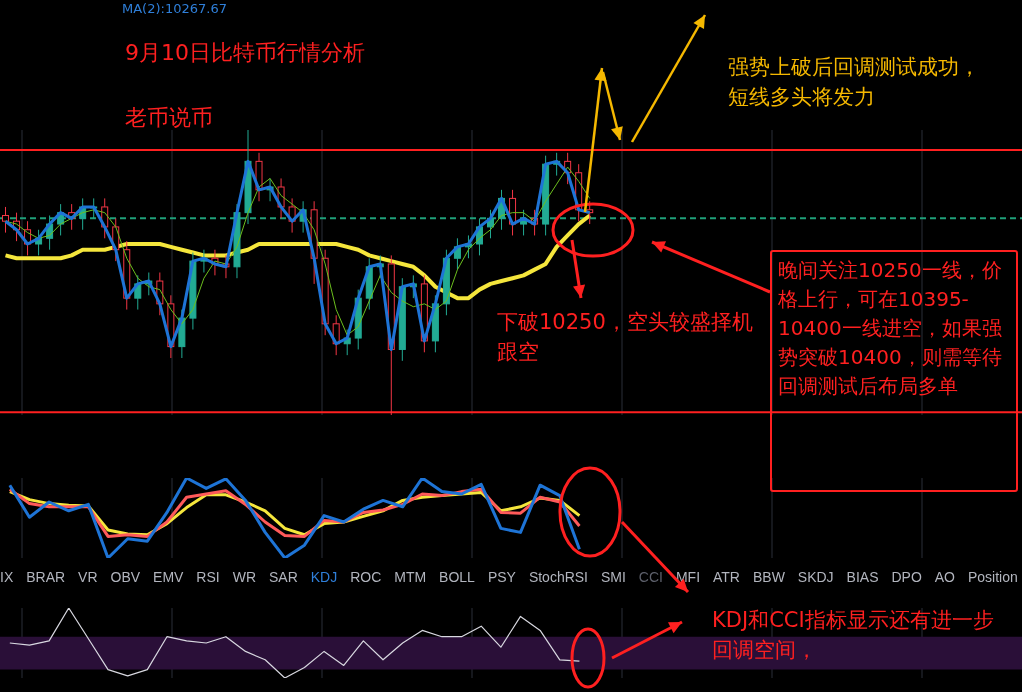  What do you see at coordinates (906, 579) in the screenshot?
I see `category-label: DPO` at bounding box center [906, 579].